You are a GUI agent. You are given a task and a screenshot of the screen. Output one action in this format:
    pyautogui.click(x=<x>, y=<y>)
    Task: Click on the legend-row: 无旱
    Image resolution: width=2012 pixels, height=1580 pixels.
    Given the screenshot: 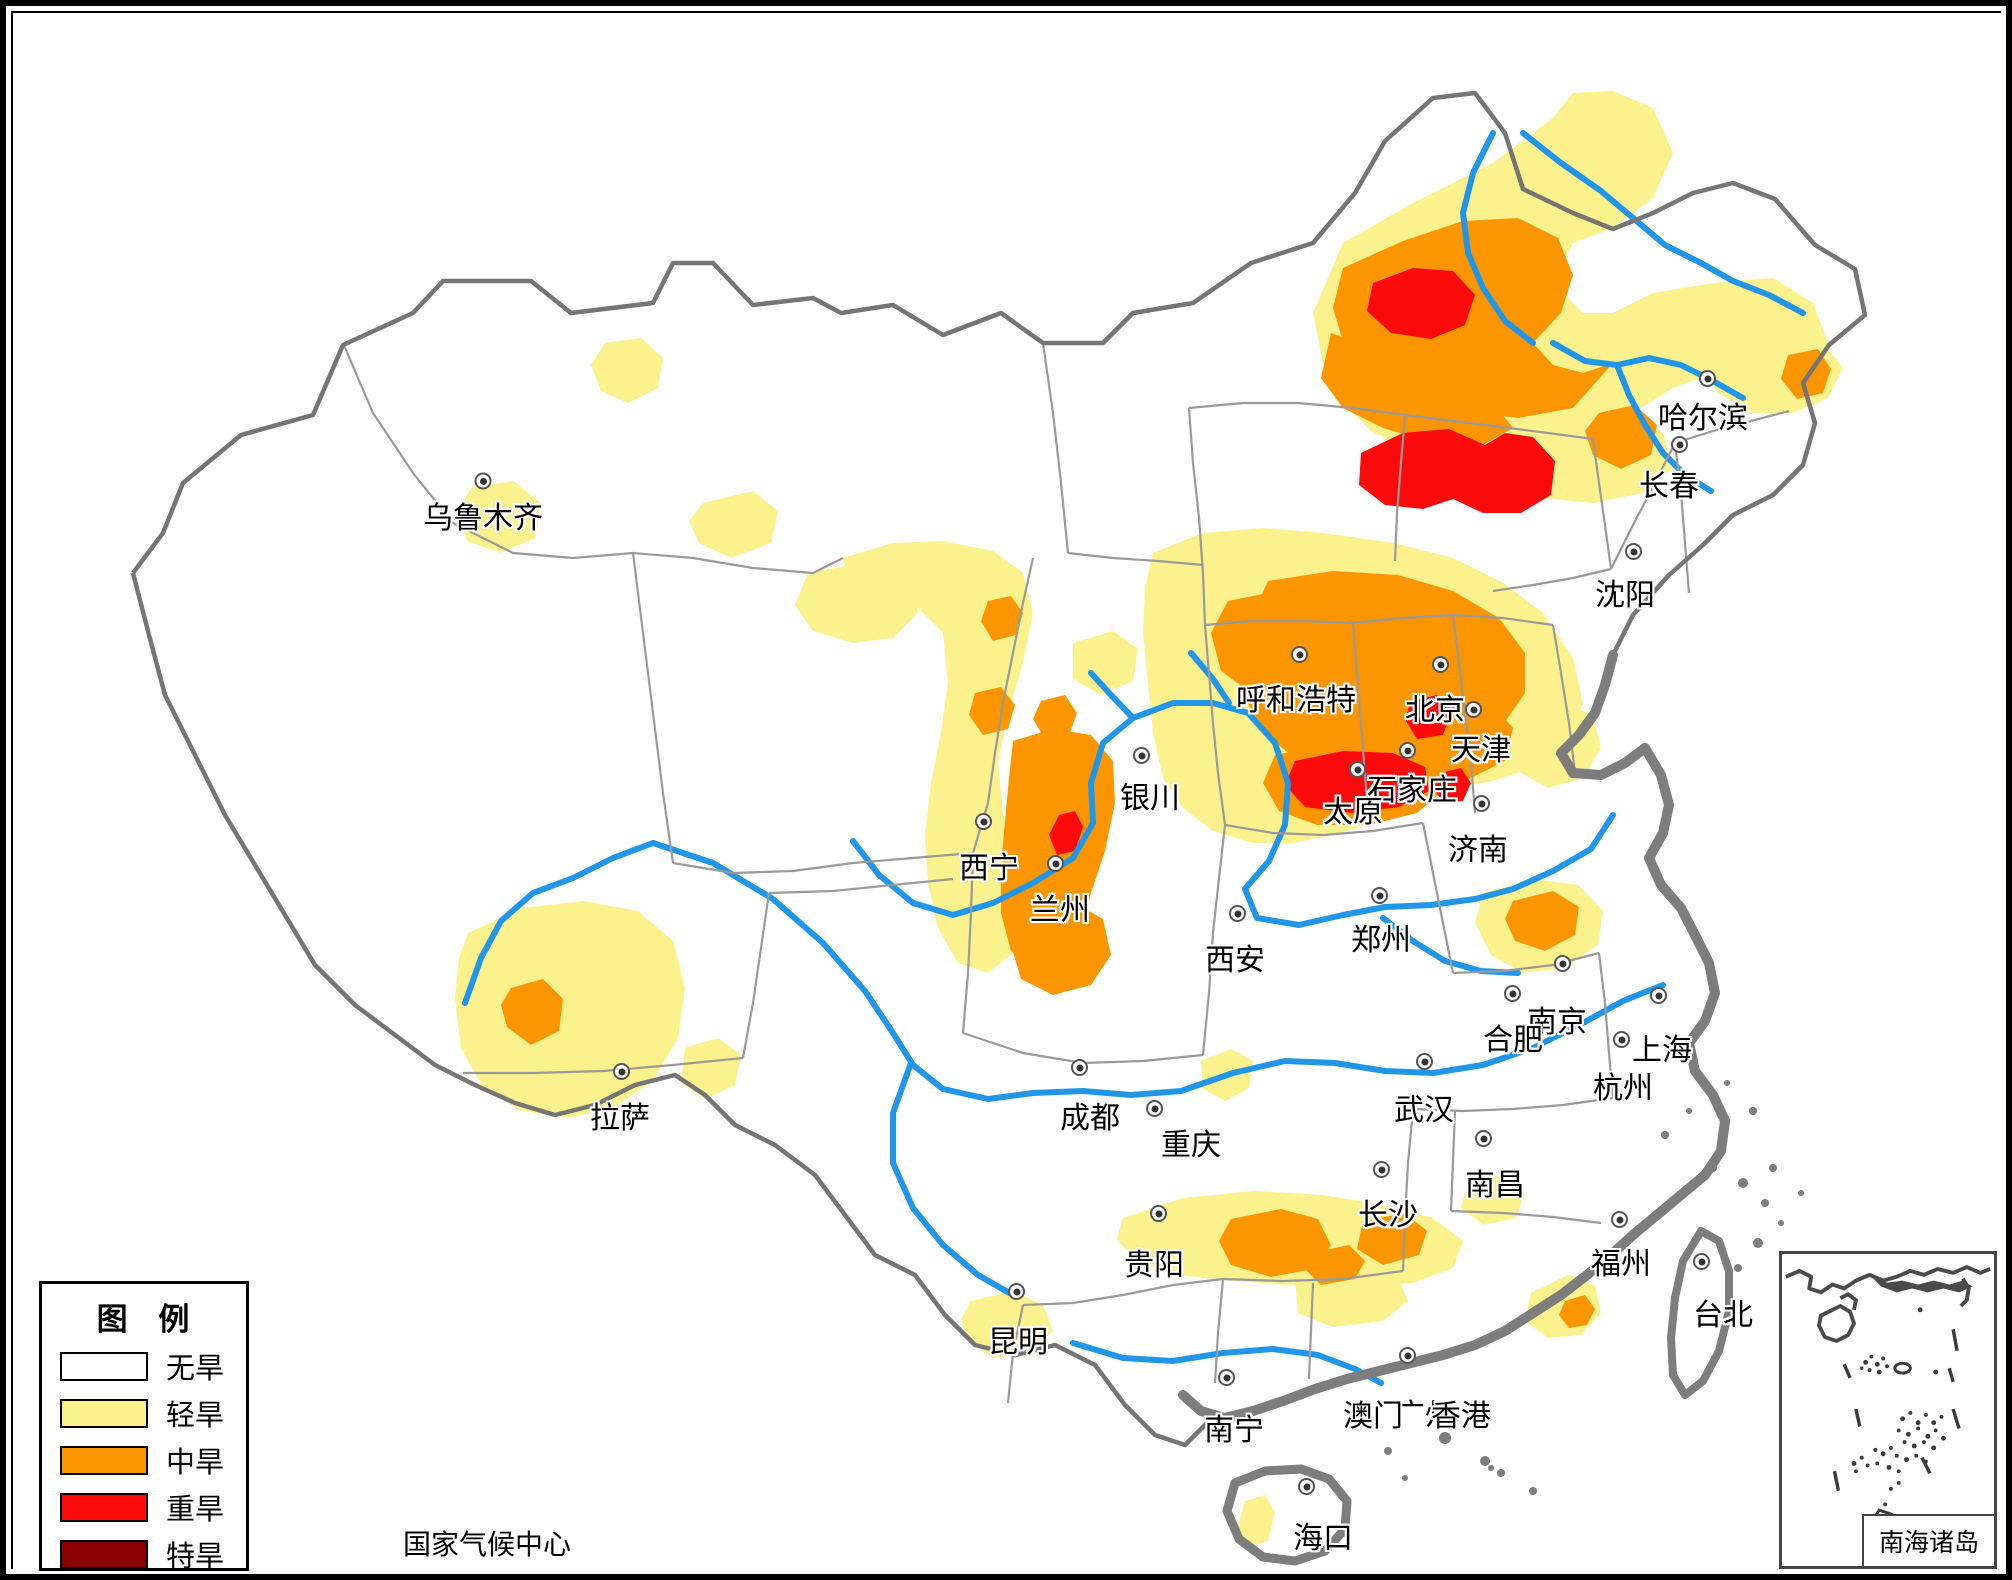 What is the action you would take?
    pyautogui.click(x=144, y=1366)
    